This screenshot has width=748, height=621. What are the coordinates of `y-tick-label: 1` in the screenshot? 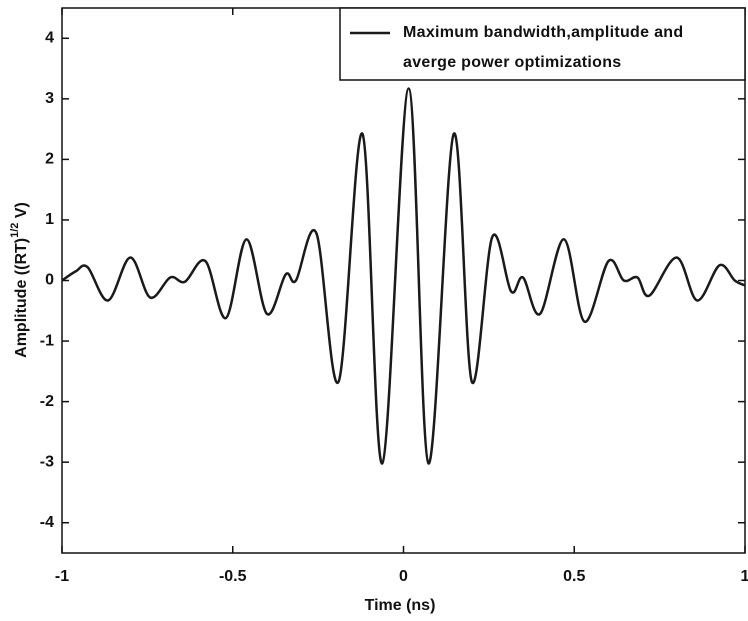 It's located at (49, 219).